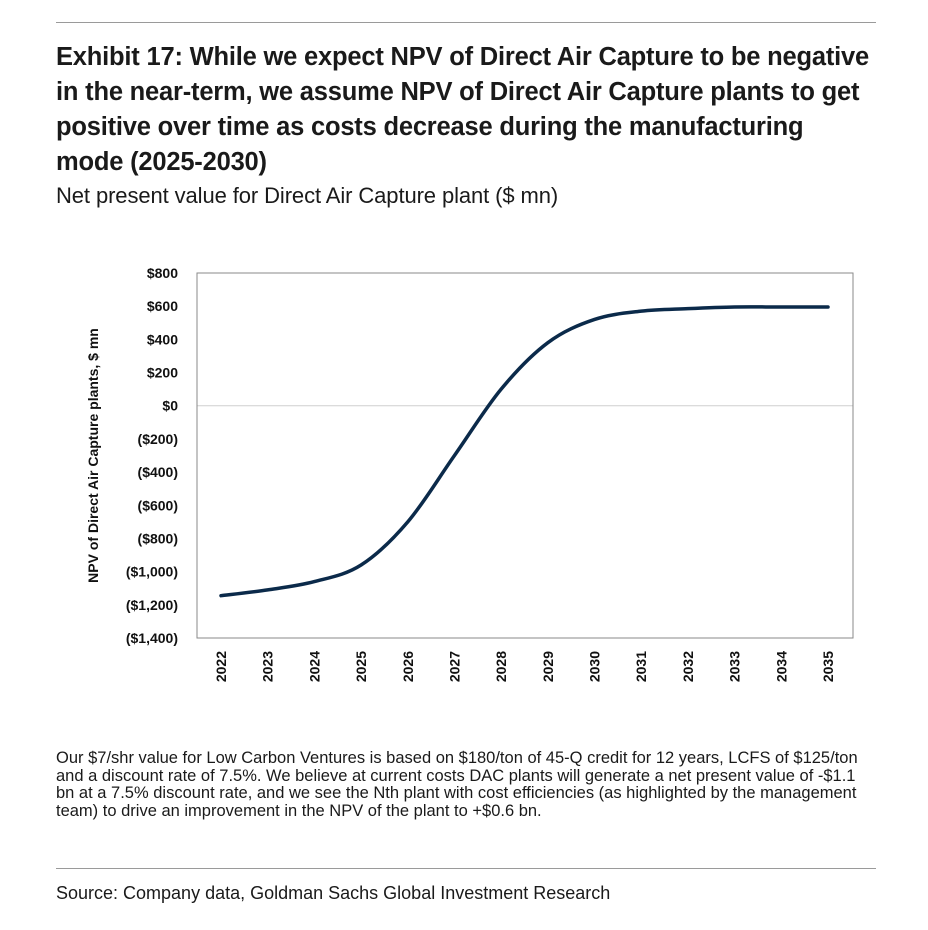 This screenshot has width=928, height=930. Describe the element at coordinates (162, 306) in the screenshot. I see `y-tick-label: $600` at that location.